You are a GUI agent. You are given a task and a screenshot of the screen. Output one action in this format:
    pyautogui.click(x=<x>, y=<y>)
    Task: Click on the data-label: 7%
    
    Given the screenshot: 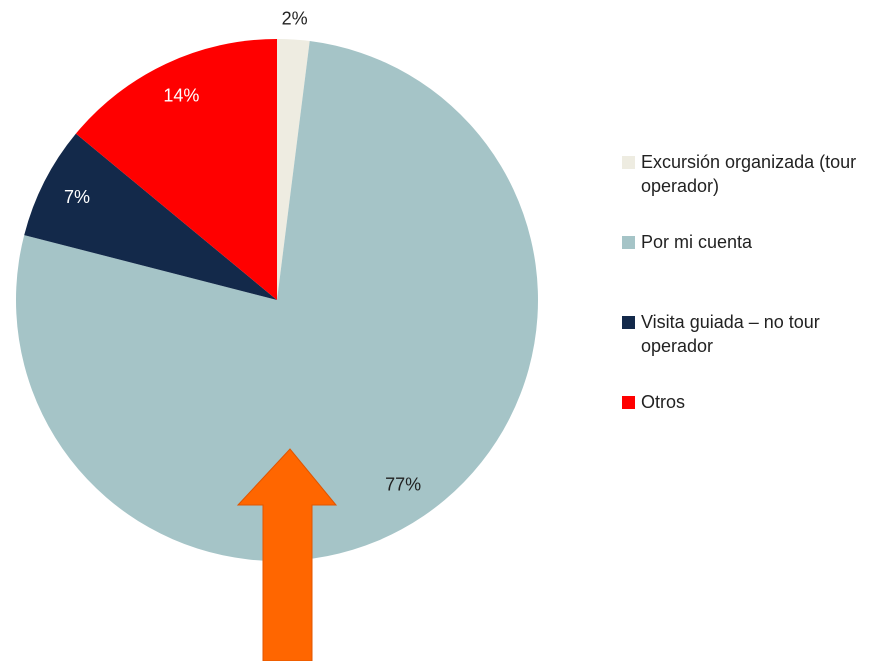 What is the action you would take?
    pyautogui.click(x=77, y=197)
    